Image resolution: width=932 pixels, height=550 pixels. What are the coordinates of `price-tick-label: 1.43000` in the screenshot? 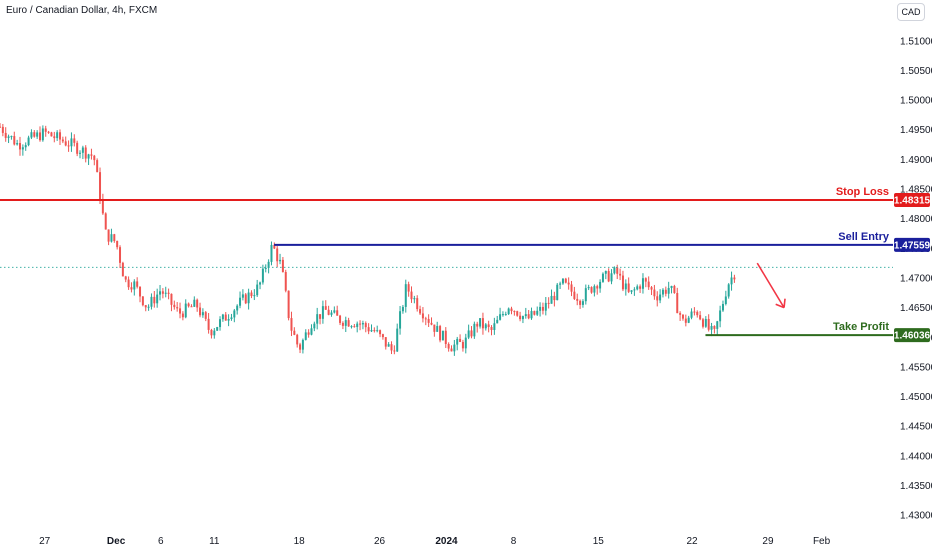 It's located at (916, 516).